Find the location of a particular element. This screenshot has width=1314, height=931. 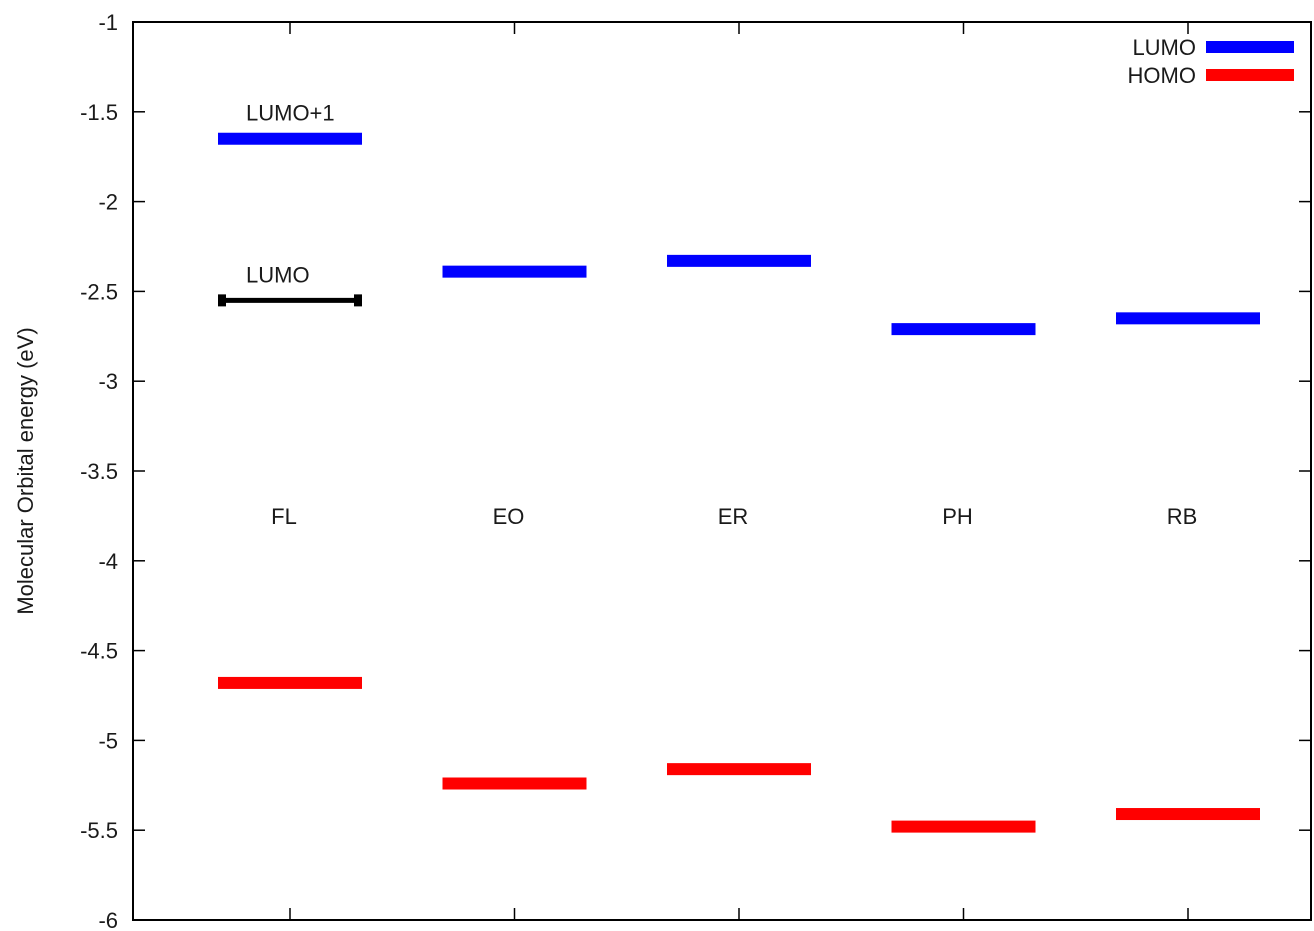

category-label: RB is located at coordinates (1182, 516).